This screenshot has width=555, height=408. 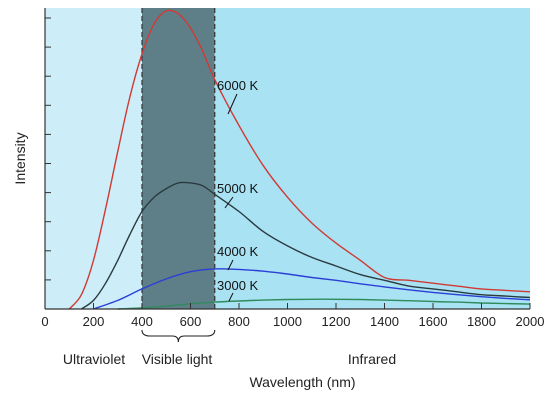 What do you see at coordinates (93, 158) in the screenshot?
I see `region-ultraviolet` at bounding box center [93, 158].